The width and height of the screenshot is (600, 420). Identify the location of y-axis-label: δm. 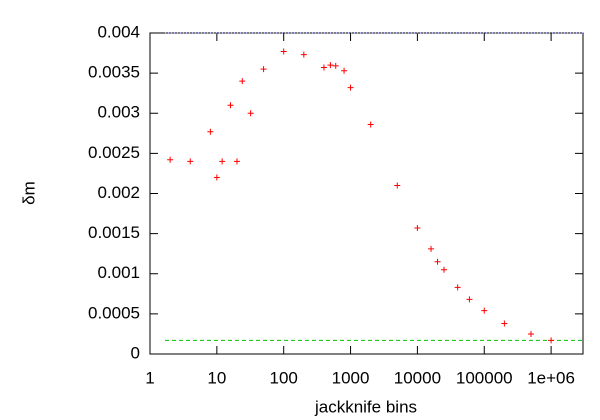
(28, 193).